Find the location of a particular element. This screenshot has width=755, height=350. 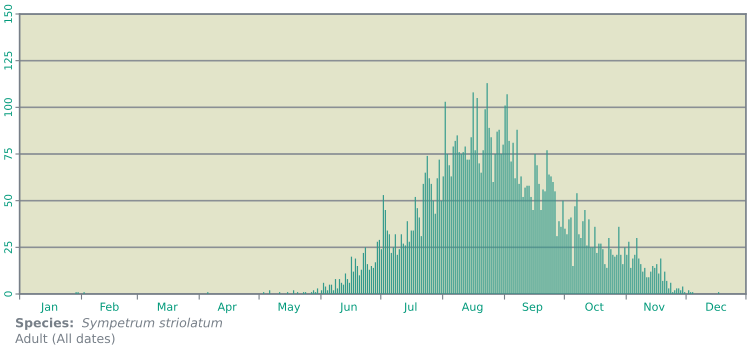

x-tick-label: May is located at coordinates (289, 308).